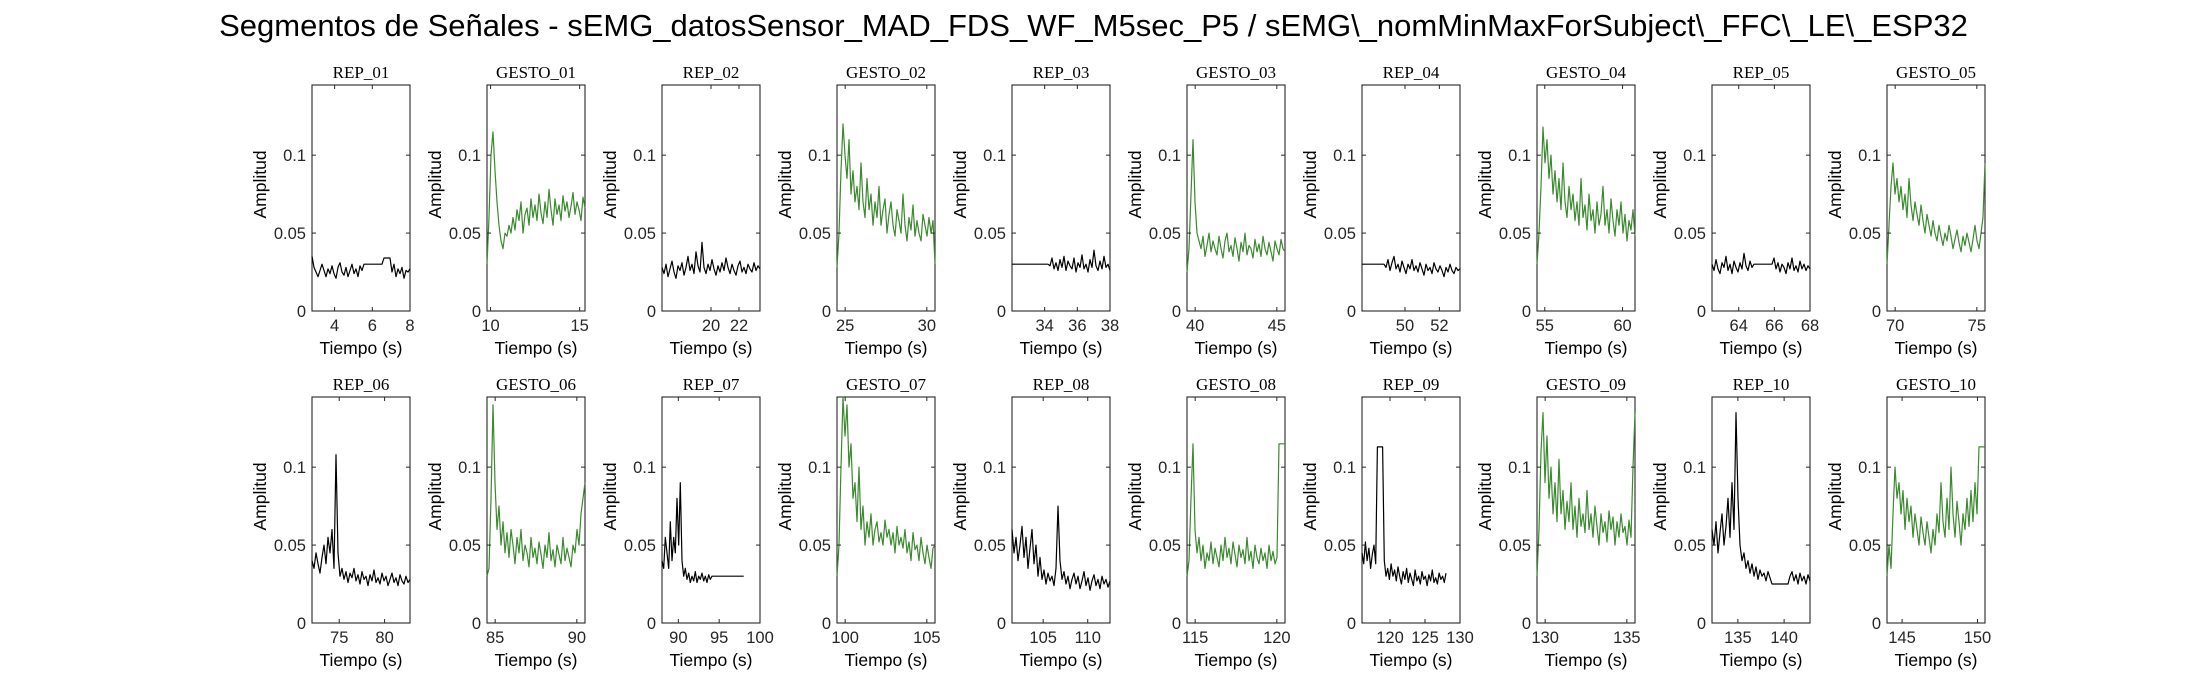  Describe the element at coordinates (1761, 384) in the screenshot. I see `subplot-title: REP_10` at that location.